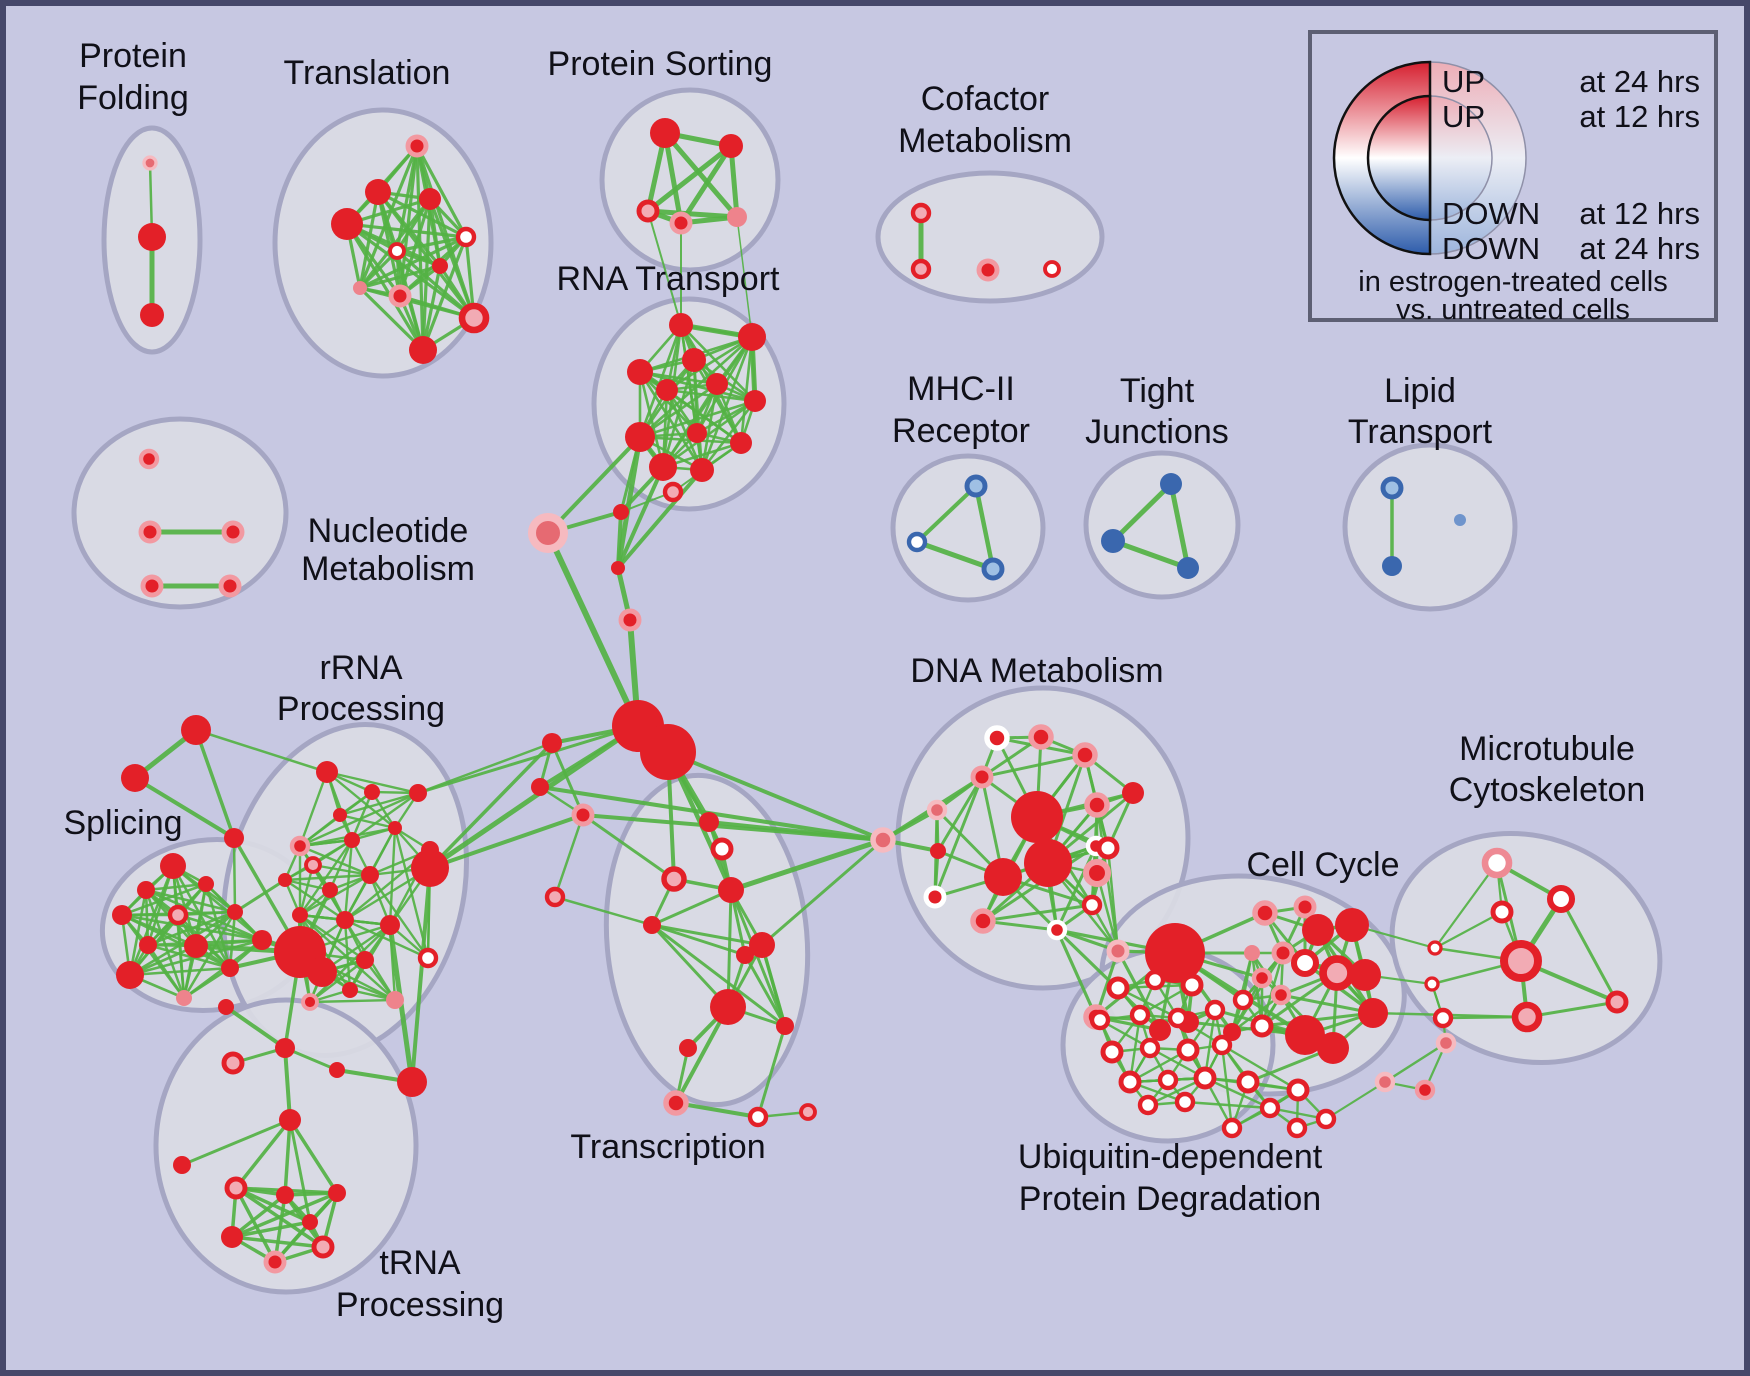 Image resolution: width=1750 pixels, height=1376 pixels. I want to click on gene-node-ps3, so click(648, 211).